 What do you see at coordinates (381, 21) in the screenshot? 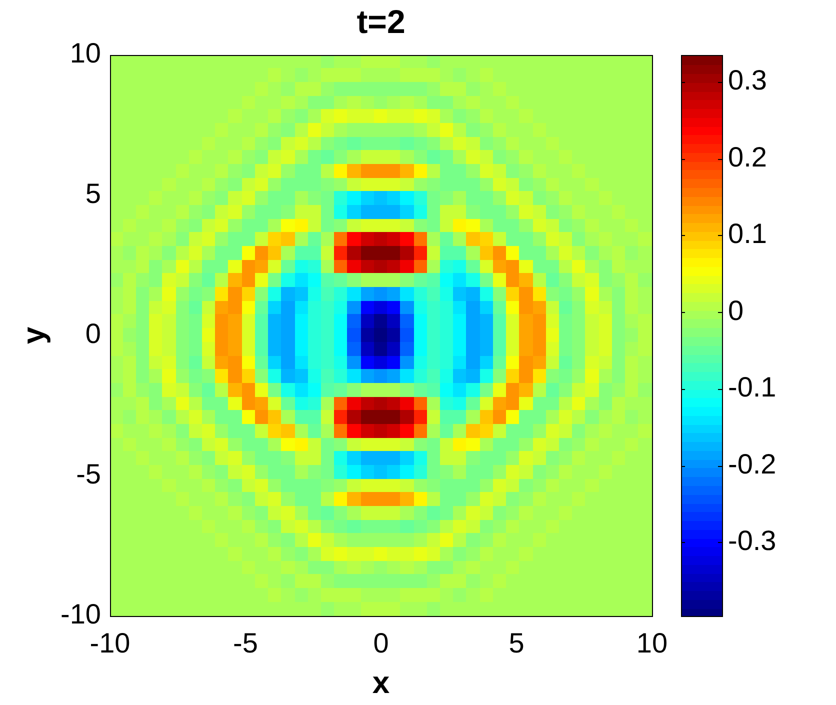
I see `chart-title: t=2` at bounding box center [381, 21].